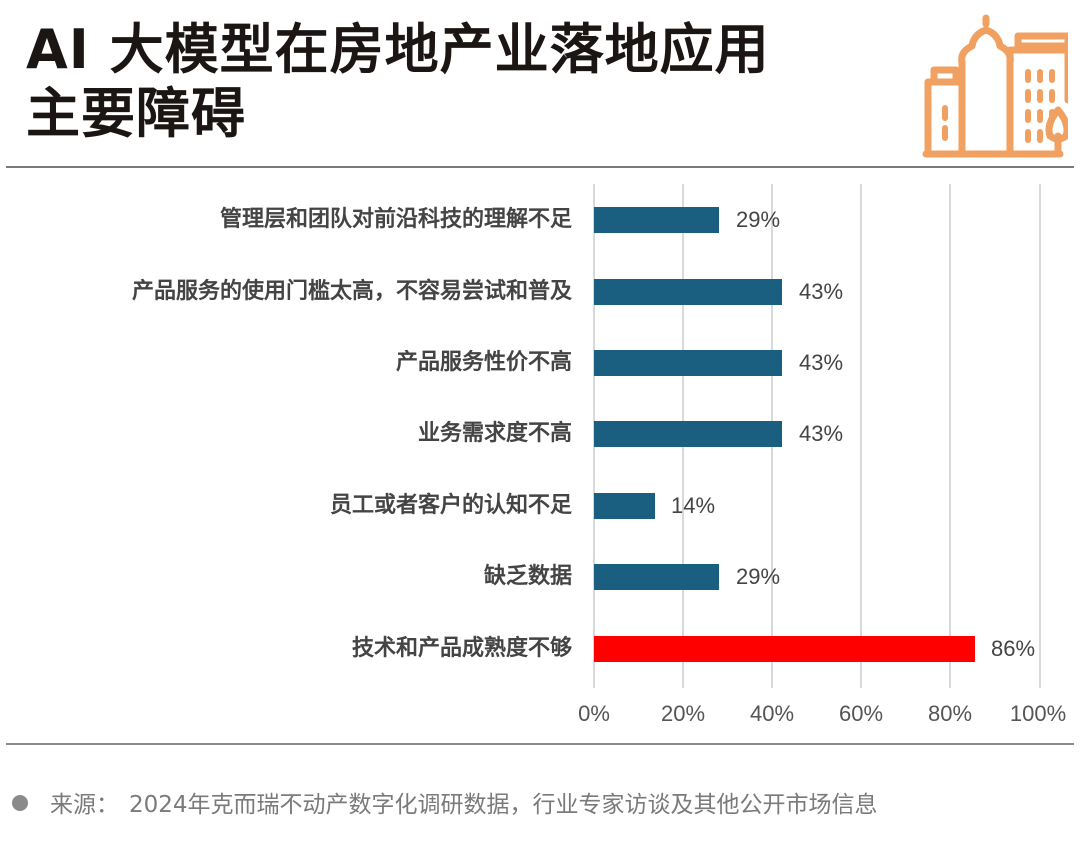  Describe the element at coordinates (84, 805) in the screenshot. I see `source-label: 来源：` at that location.